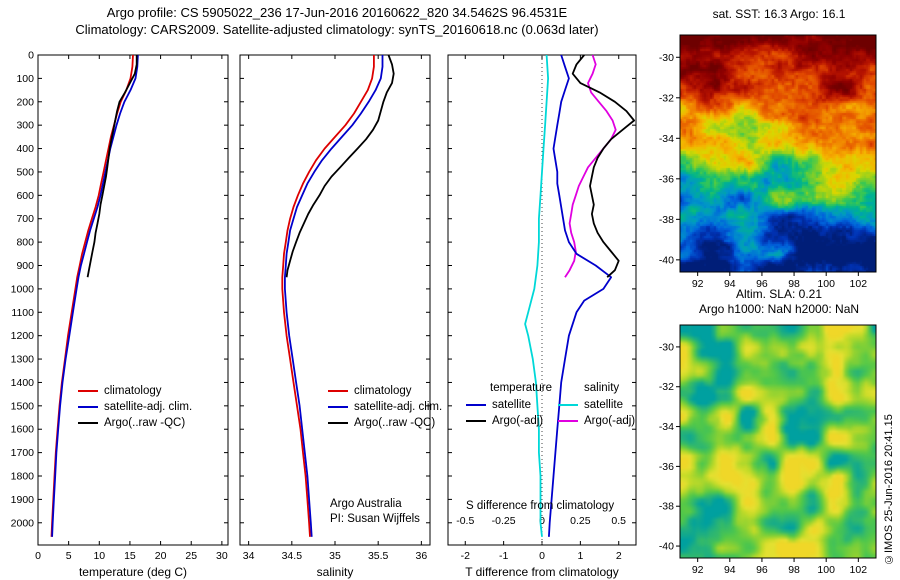 This screenshot has height=580, width=900. Describe the element at coordinates (778, 441) in the screenshot. I see `sla-heatmap-canvas` at that location.